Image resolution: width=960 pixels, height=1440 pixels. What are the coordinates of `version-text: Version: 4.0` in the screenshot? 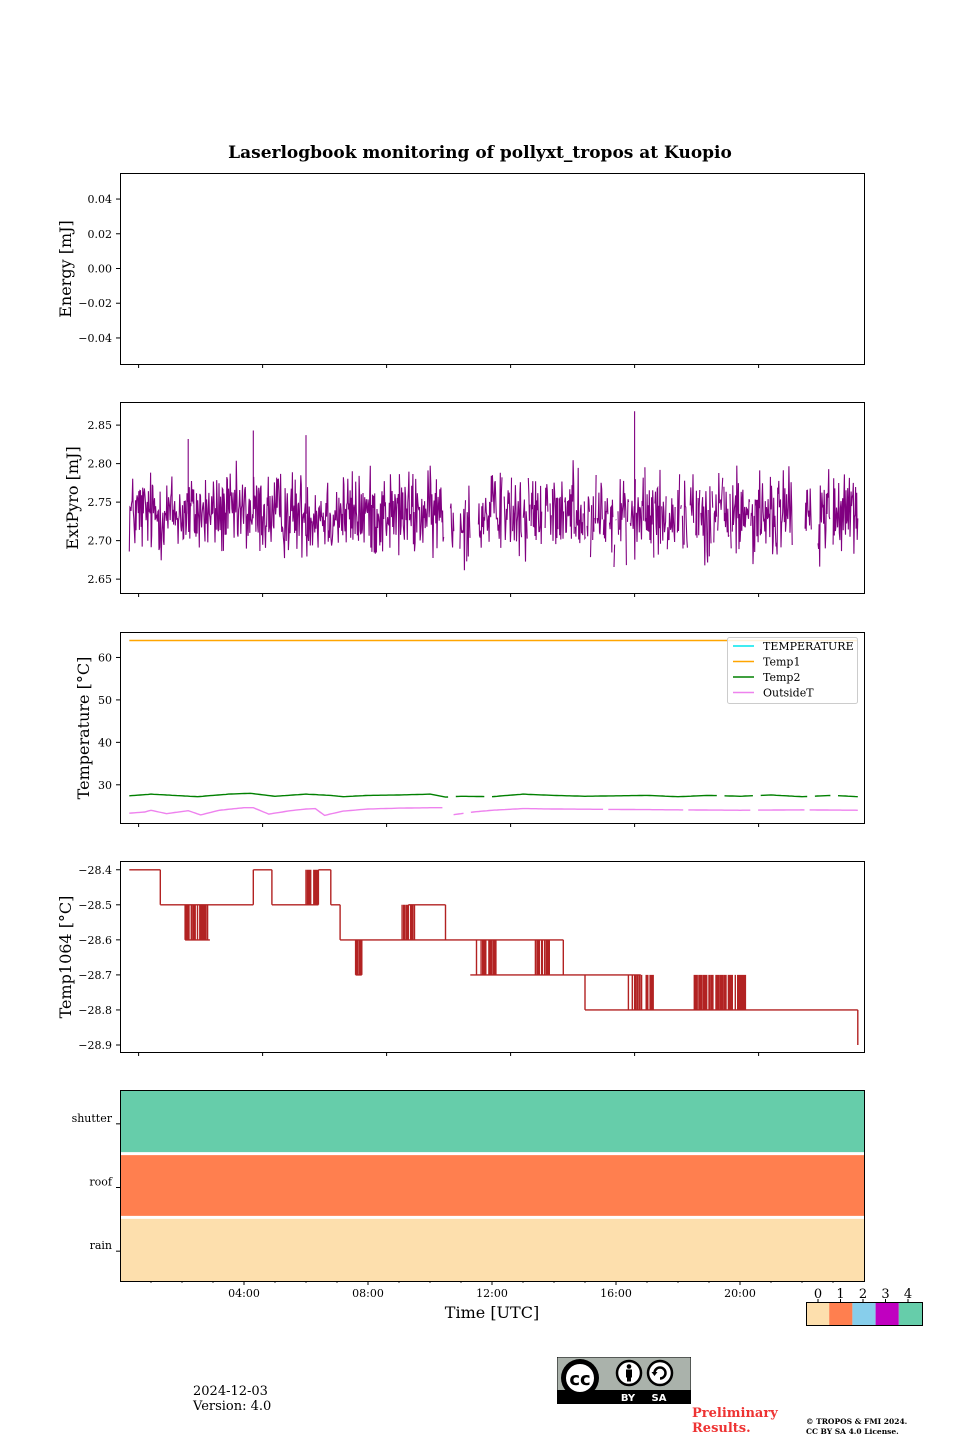 It's located at (232, 1406).